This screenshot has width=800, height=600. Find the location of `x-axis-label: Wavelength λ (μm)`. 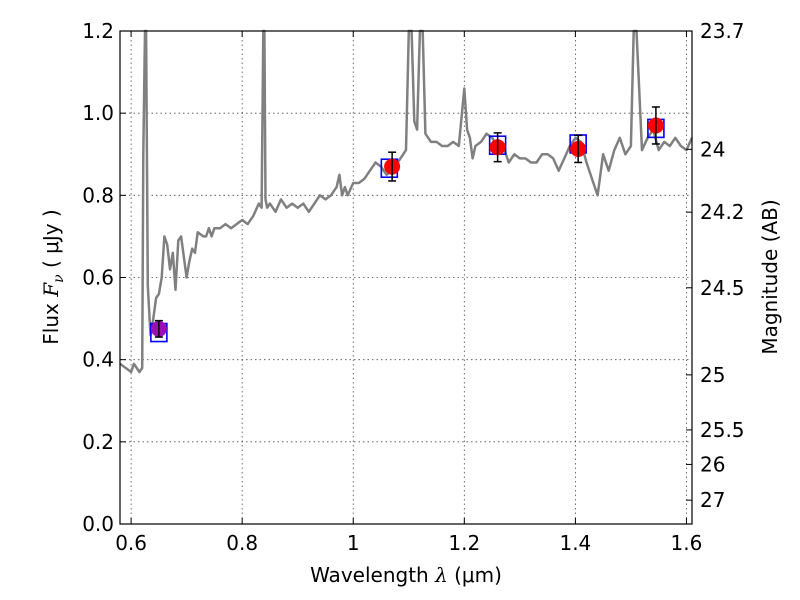

x-axis-label: Wavelength λ (μm) is located at coordinates (406, 575).